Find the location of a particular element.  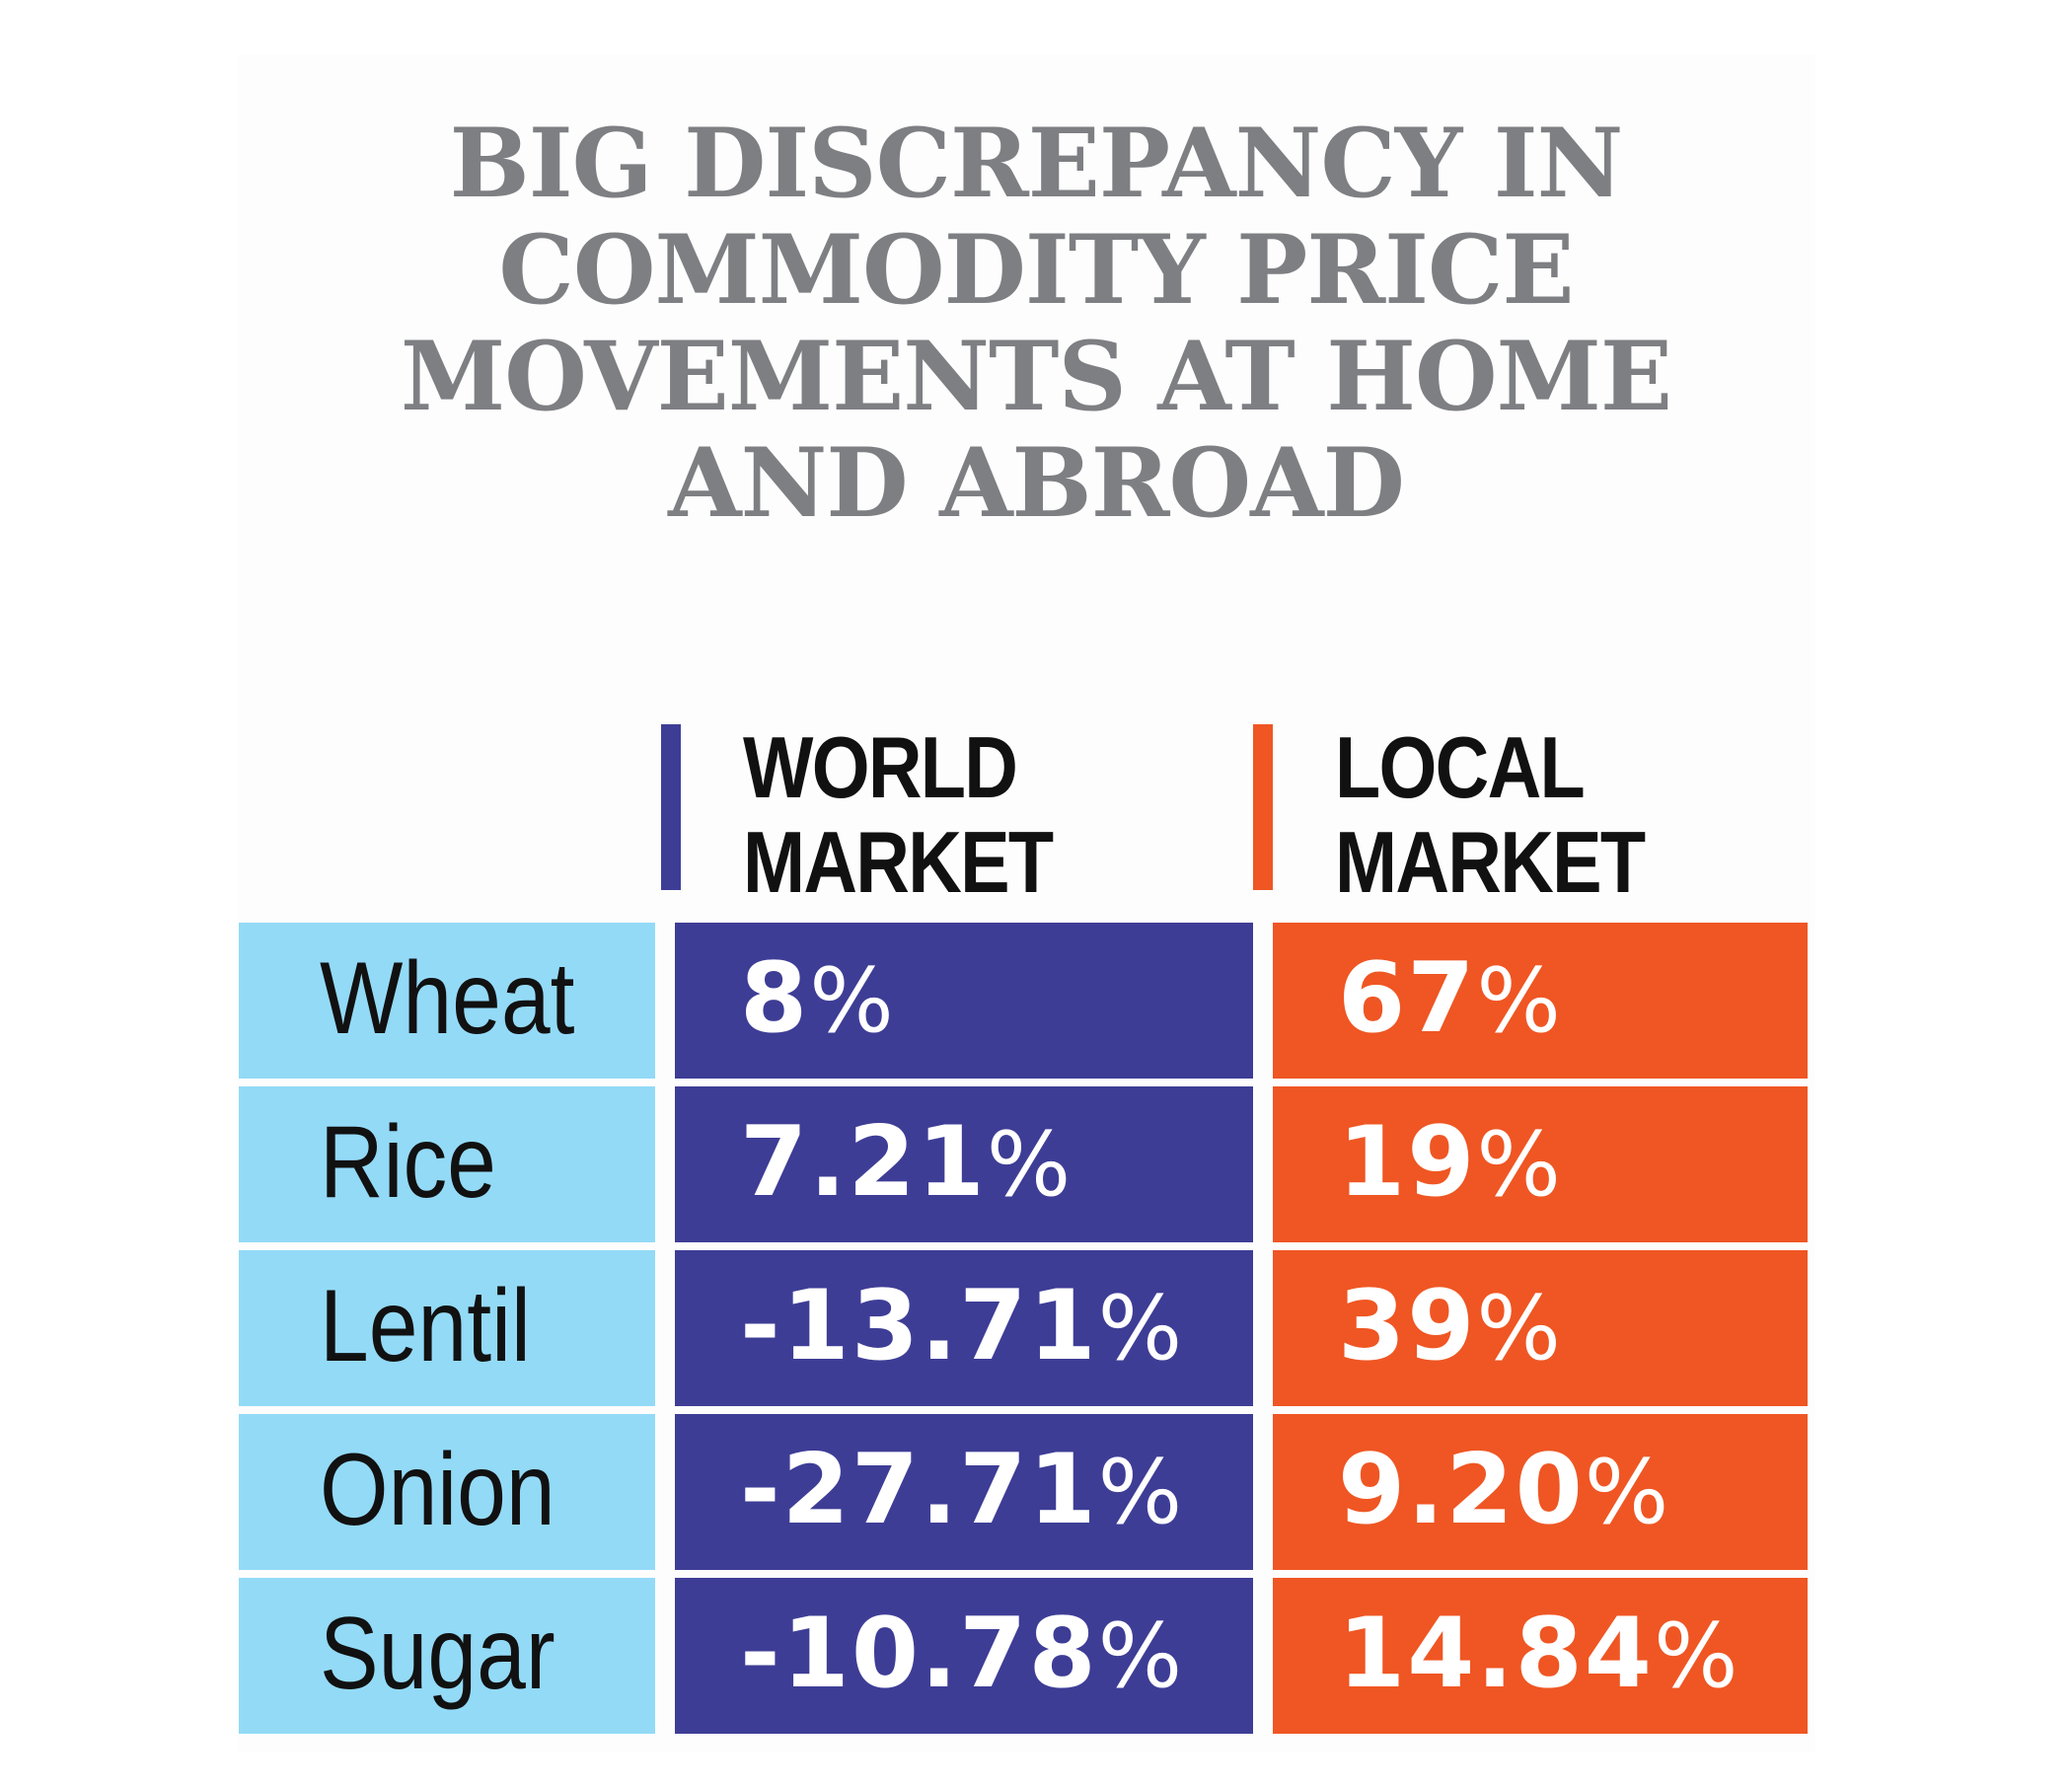

world-value-cell-sugar: -10.78% is located at coordinates (964, 1656).